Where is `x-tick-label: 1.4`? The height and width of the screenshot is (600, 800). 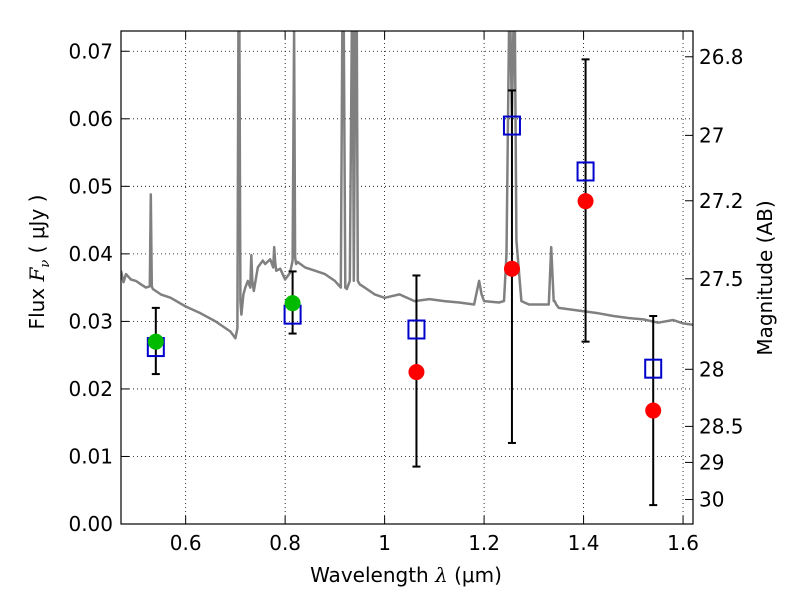 x-tick-label: 1.4 is located at coordinates (584, 543).